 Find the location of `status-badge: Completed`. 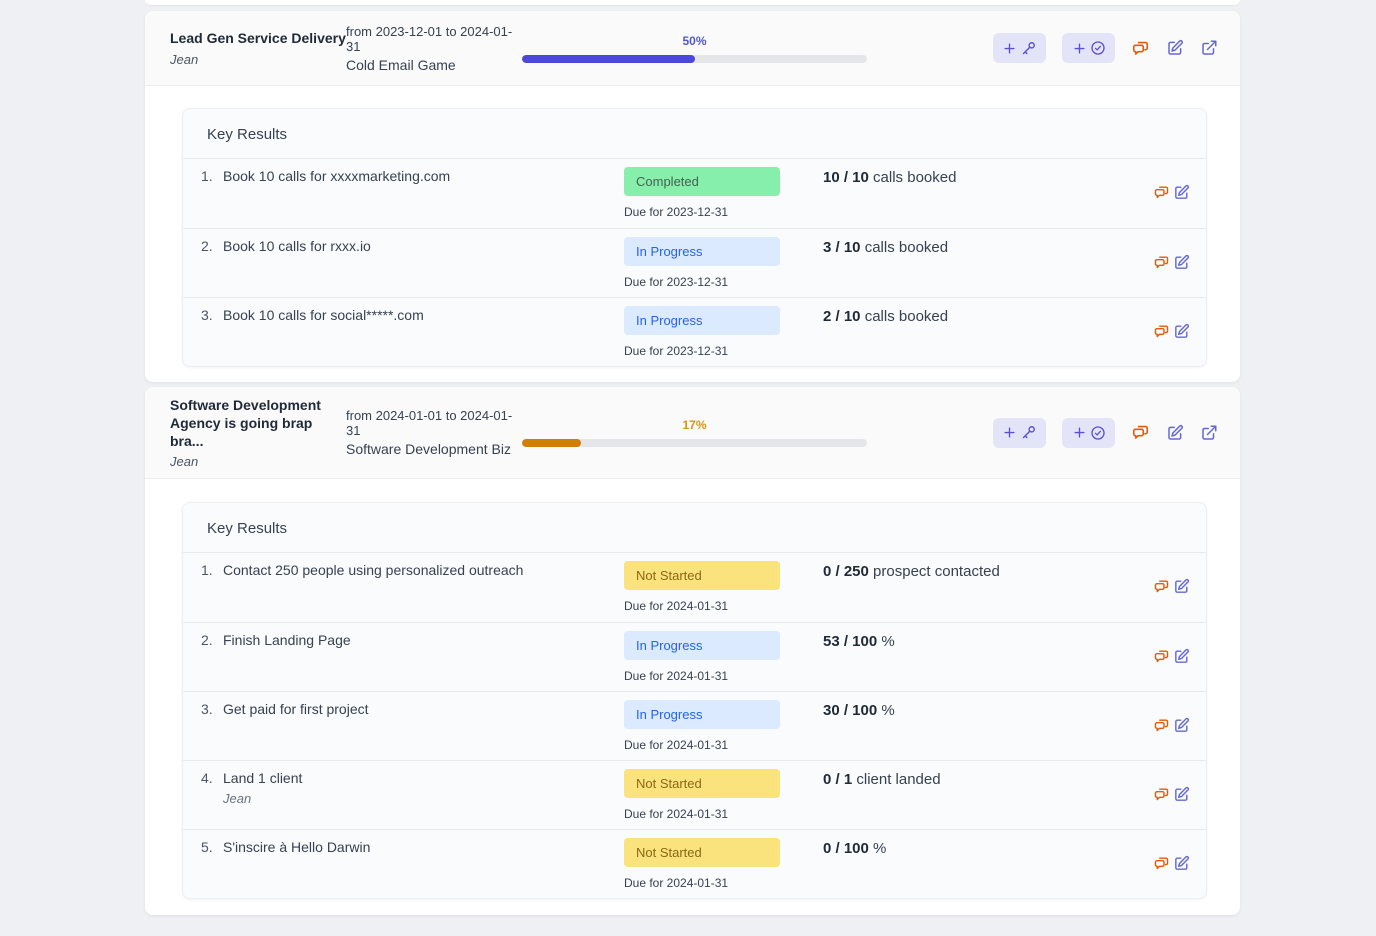

status-badge: Completed is located at coordinates (702, 181).